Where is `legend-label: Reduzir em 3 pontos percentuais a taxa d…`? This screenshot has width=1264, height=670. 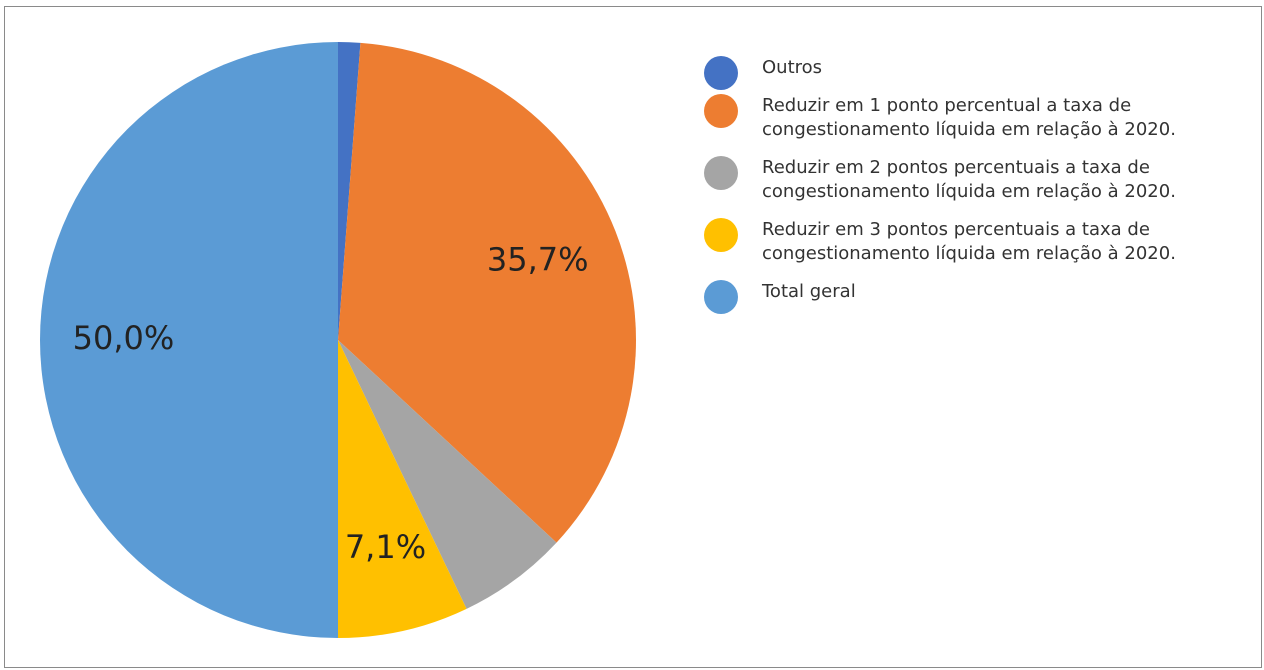 legend-label: Reduzir em 3 pontos percentuais a taxa d… is located at coordinates (969, 241).